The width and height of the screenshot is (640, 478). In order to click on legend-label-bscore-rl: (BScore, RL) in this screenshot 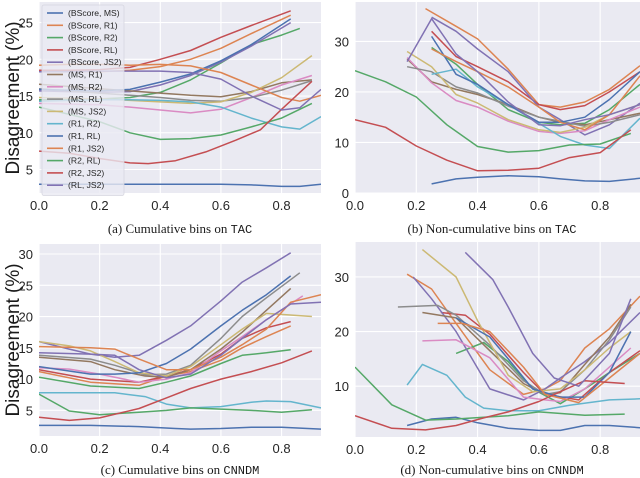, I will do `click(93, 50)`.